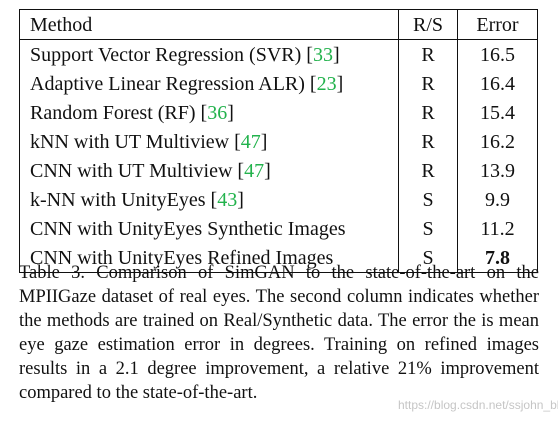 This screenshot has height=421, width=558. Describe the element at coordinates (497, 199) in the screenshot. I see `error-cell: 9.9` at that location.